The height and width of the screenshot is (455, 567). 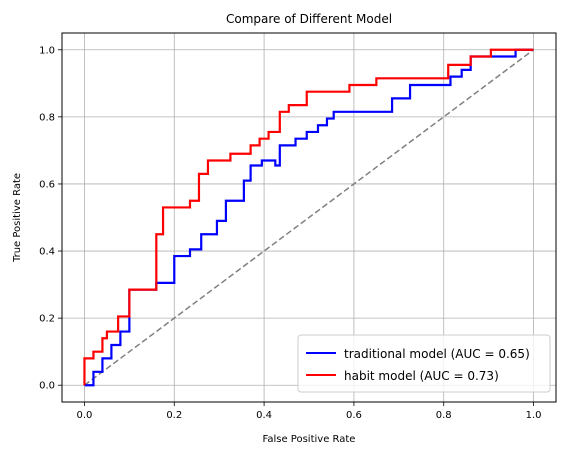 I want to click on x-tick-label: 0.4, so click(x=264, y=415).